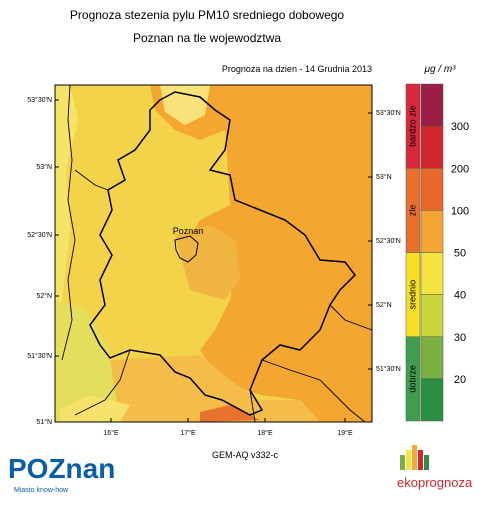  What do you see at coordinates (207, 38) in the screenshot?
I see `subtitle: Poznan na tle wojewodztwa` at bounding box center [207, 38].